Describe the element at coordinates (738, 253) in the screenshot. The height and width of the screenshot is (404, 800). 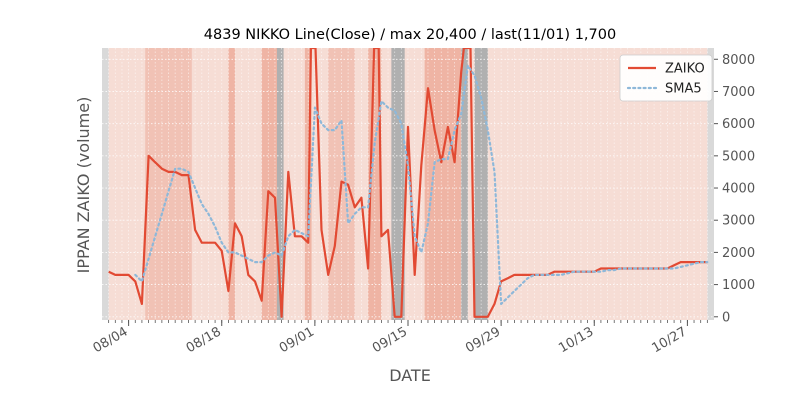
I see `y-tick-label: 2000` at that location.